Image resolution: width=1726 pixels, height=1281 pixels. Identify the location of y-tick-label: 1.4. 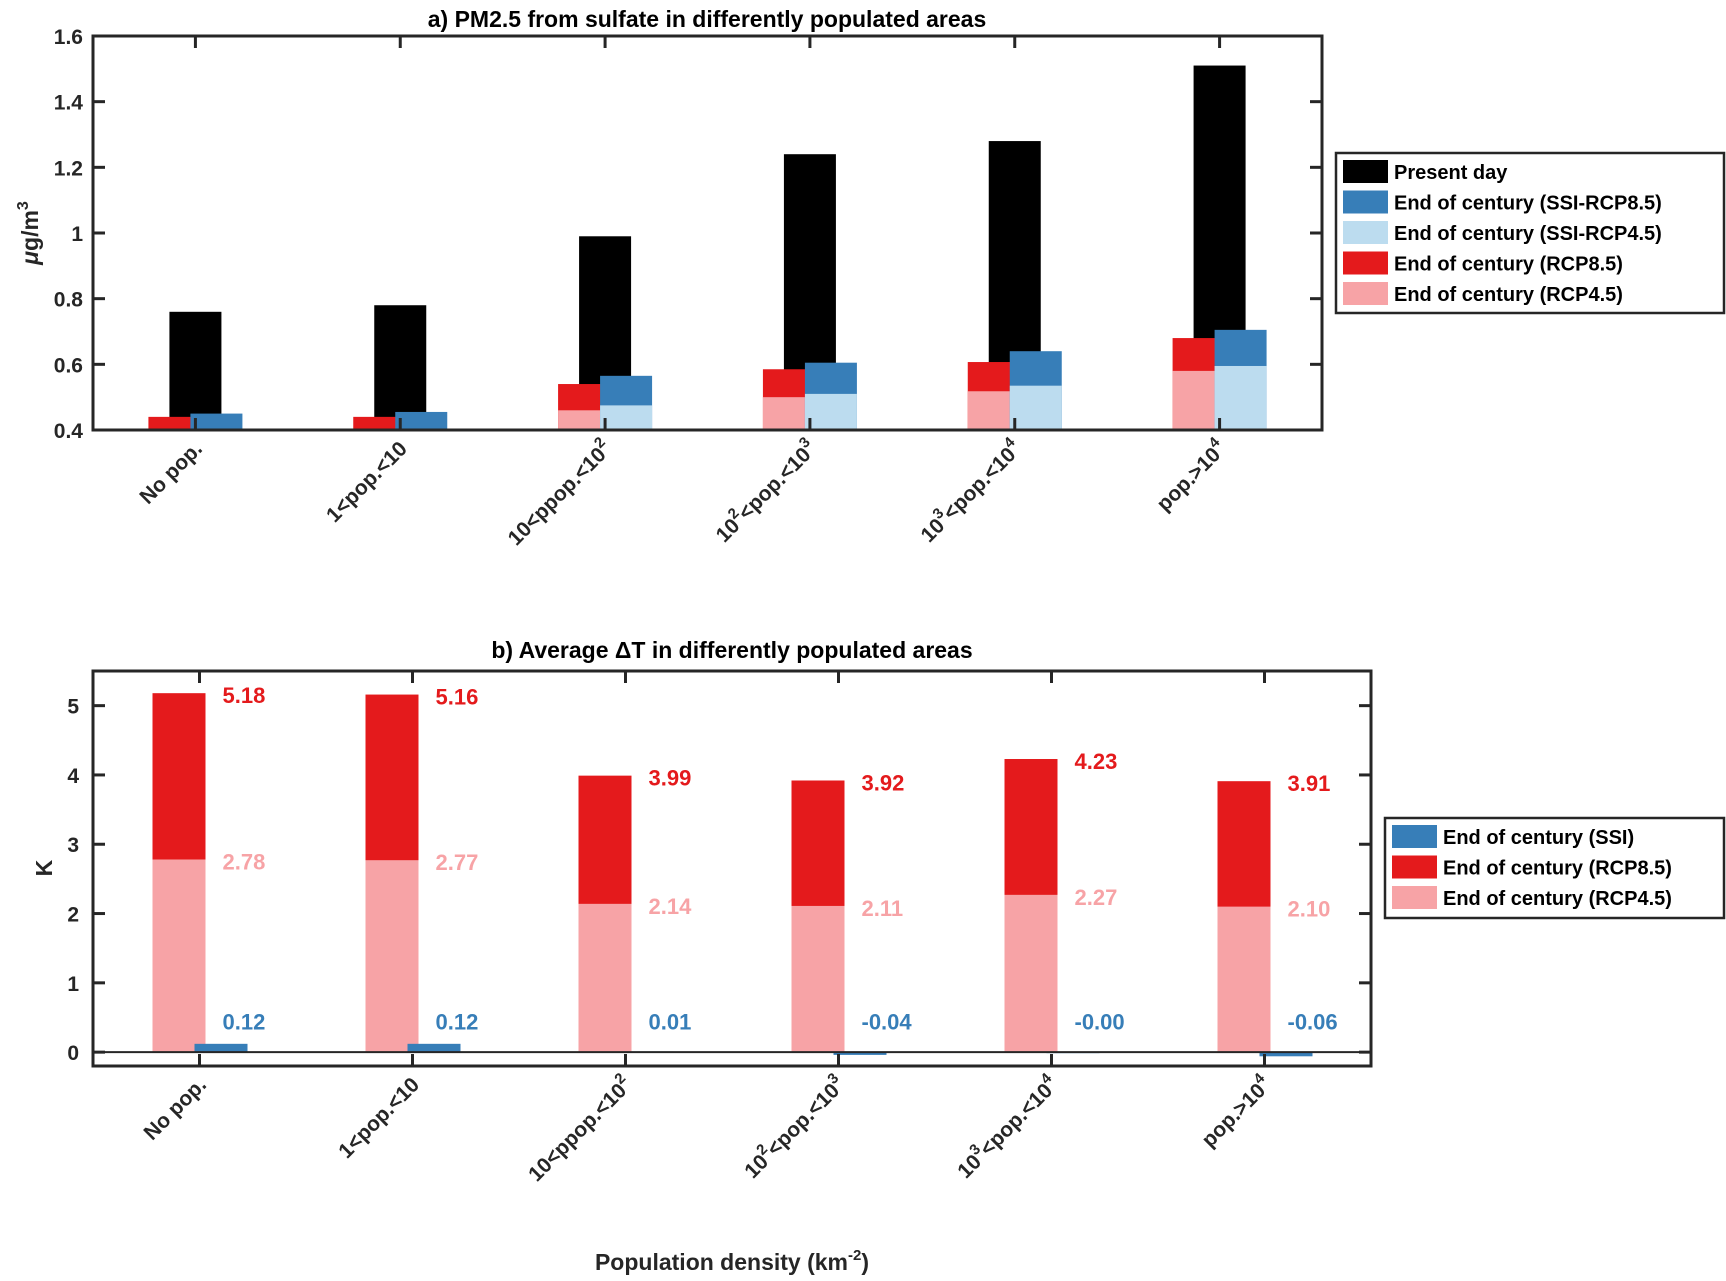
(69, 103).